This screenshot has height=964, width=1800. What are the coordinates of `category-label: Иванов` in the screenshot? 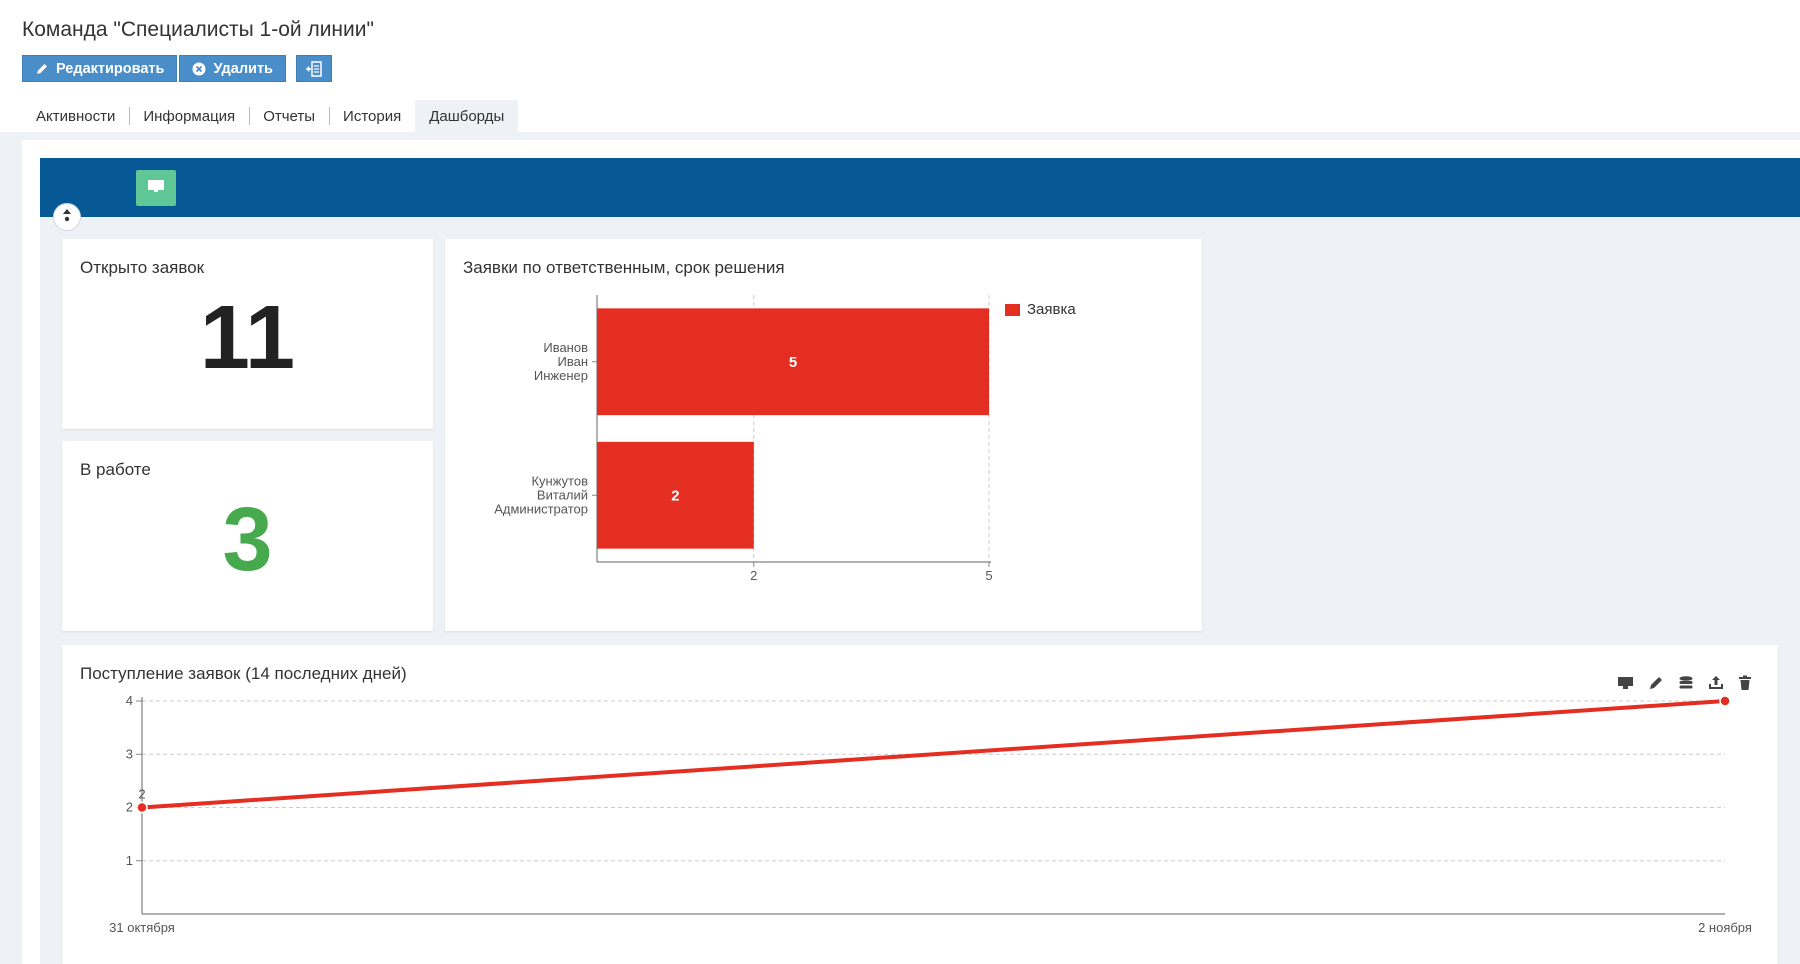 It's located at (565, 347).